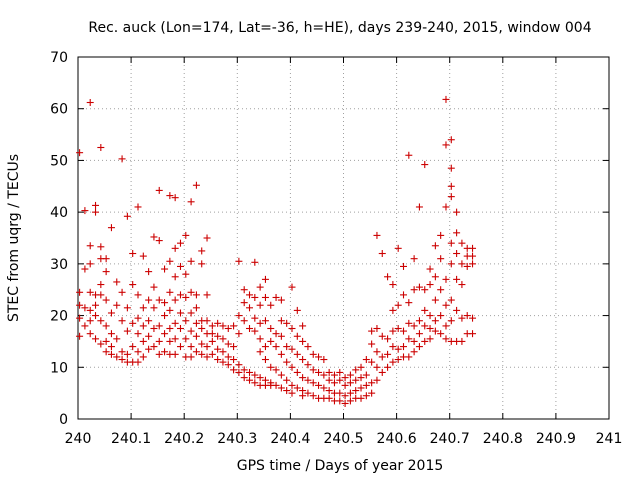 Image resolution: width=640 pixels, height=480 pixels. I want to click on x-tick-label: 240.8, so click(503, 439).